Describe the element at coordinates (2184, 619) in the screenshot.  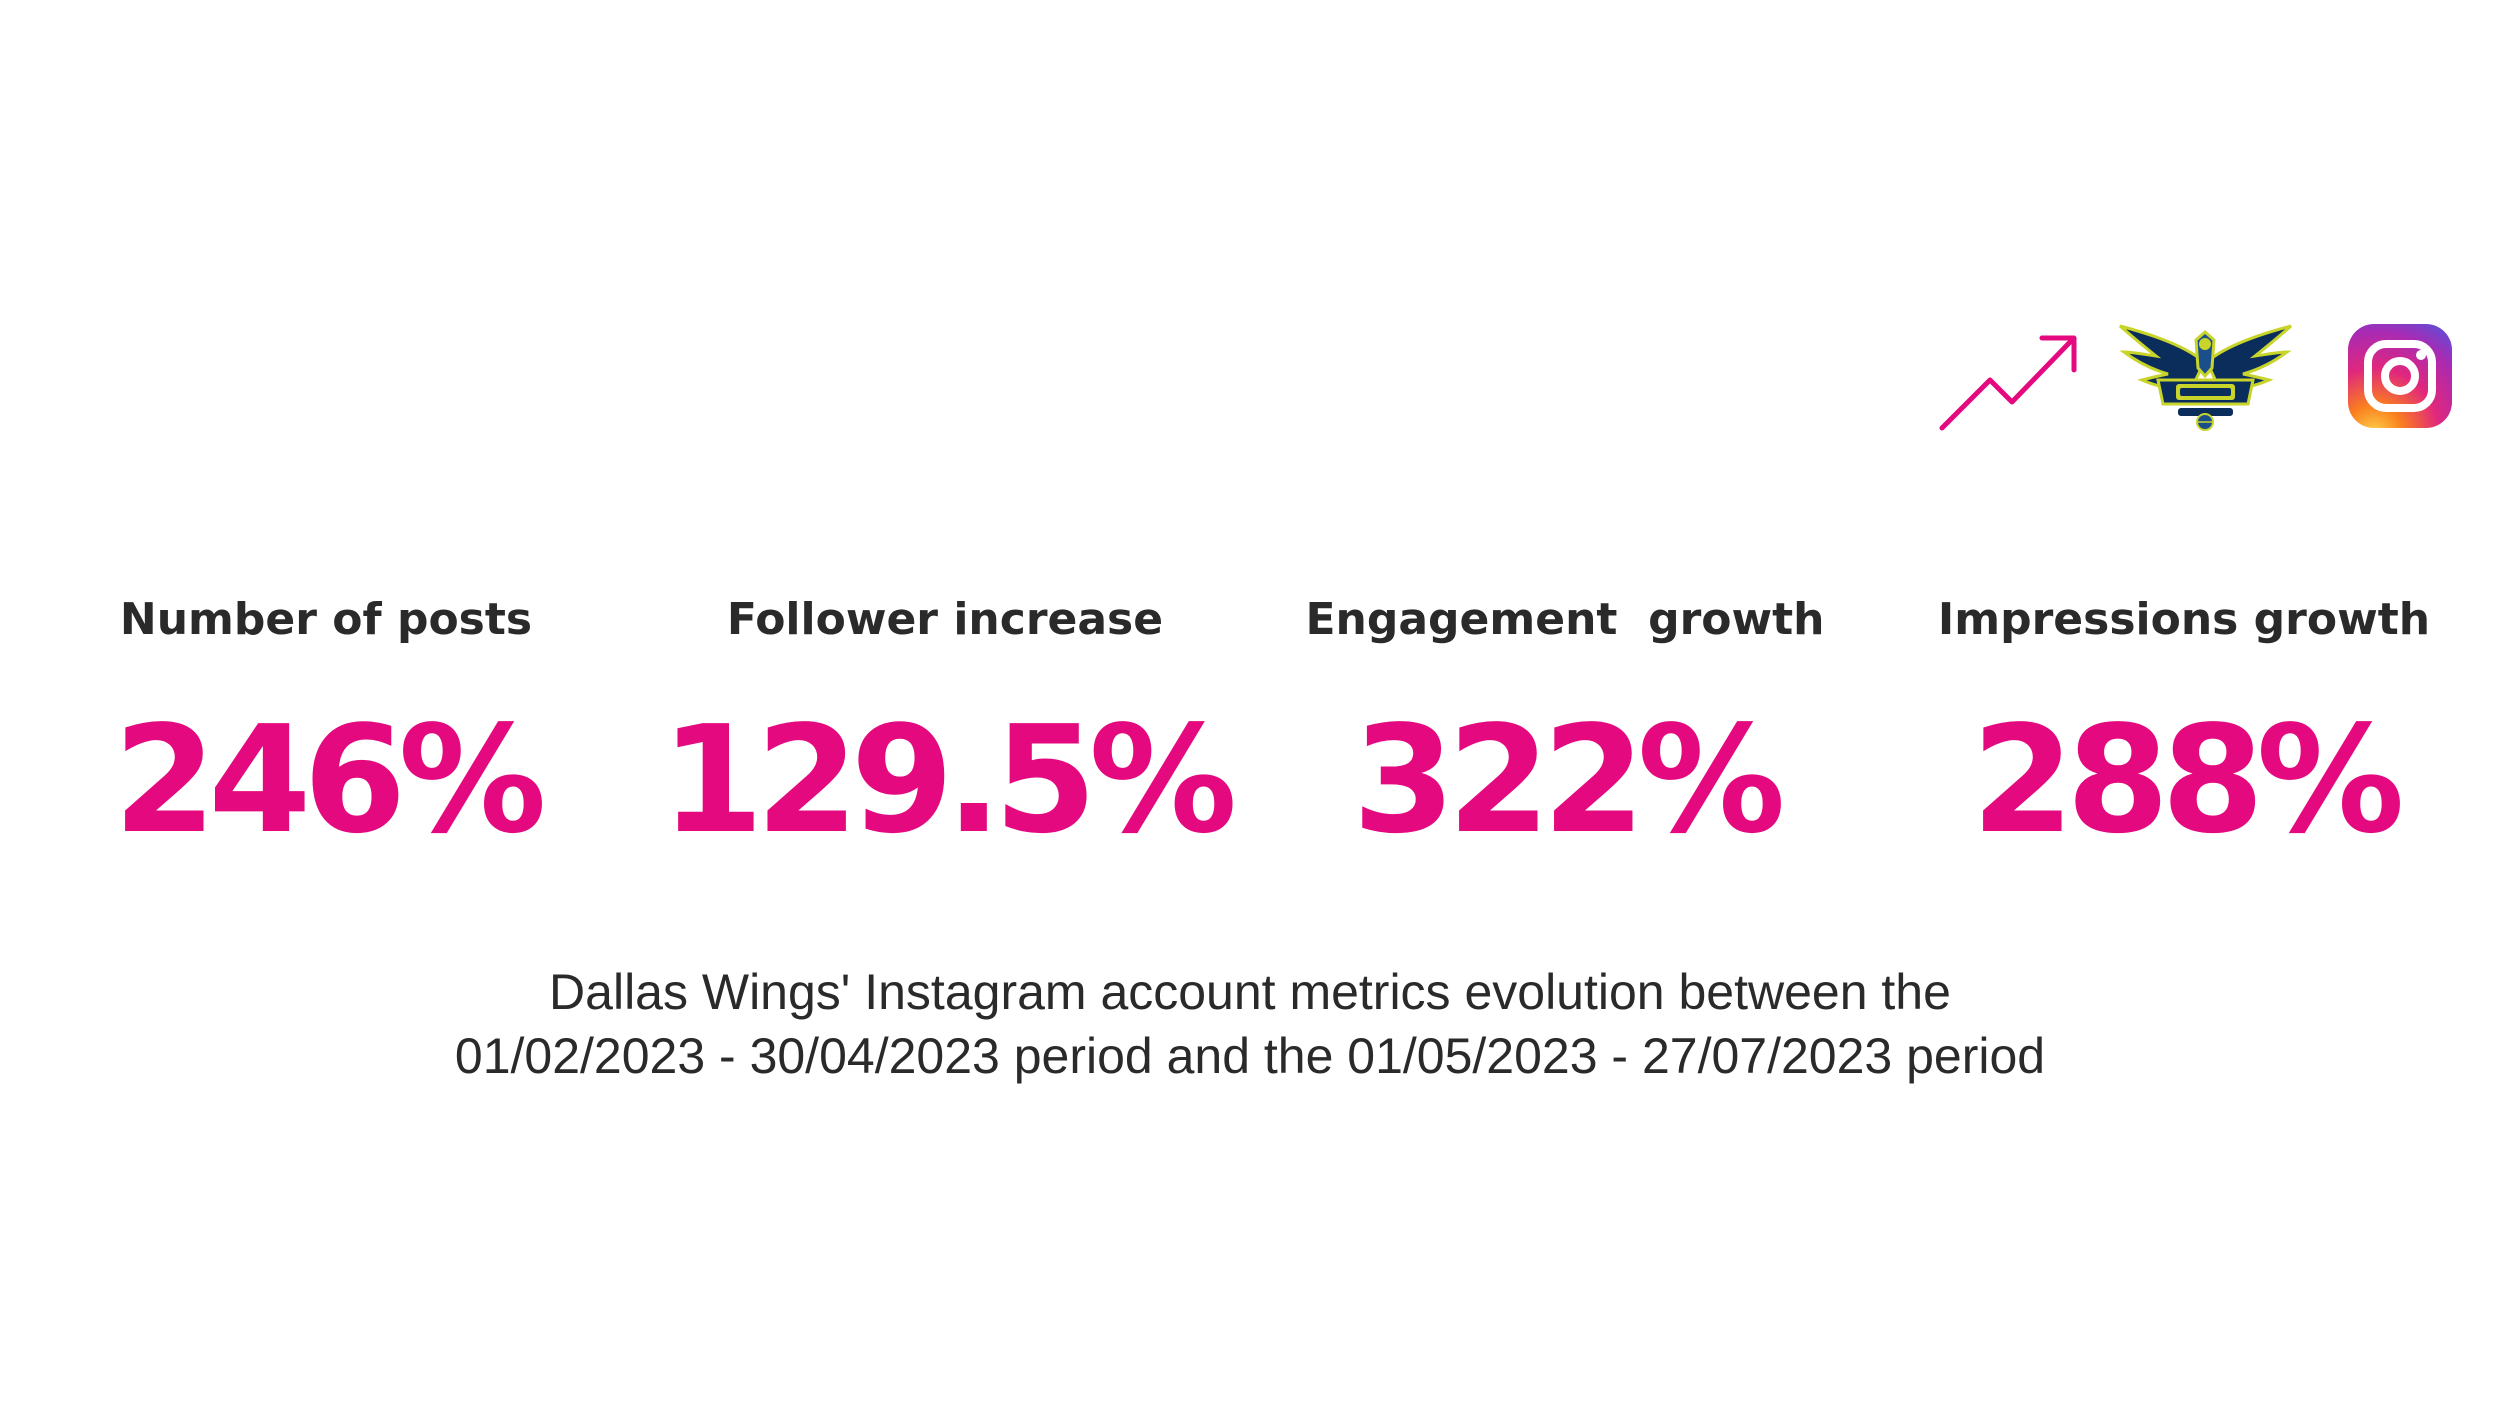
I see `metric-label: Impressions growth` at that location.